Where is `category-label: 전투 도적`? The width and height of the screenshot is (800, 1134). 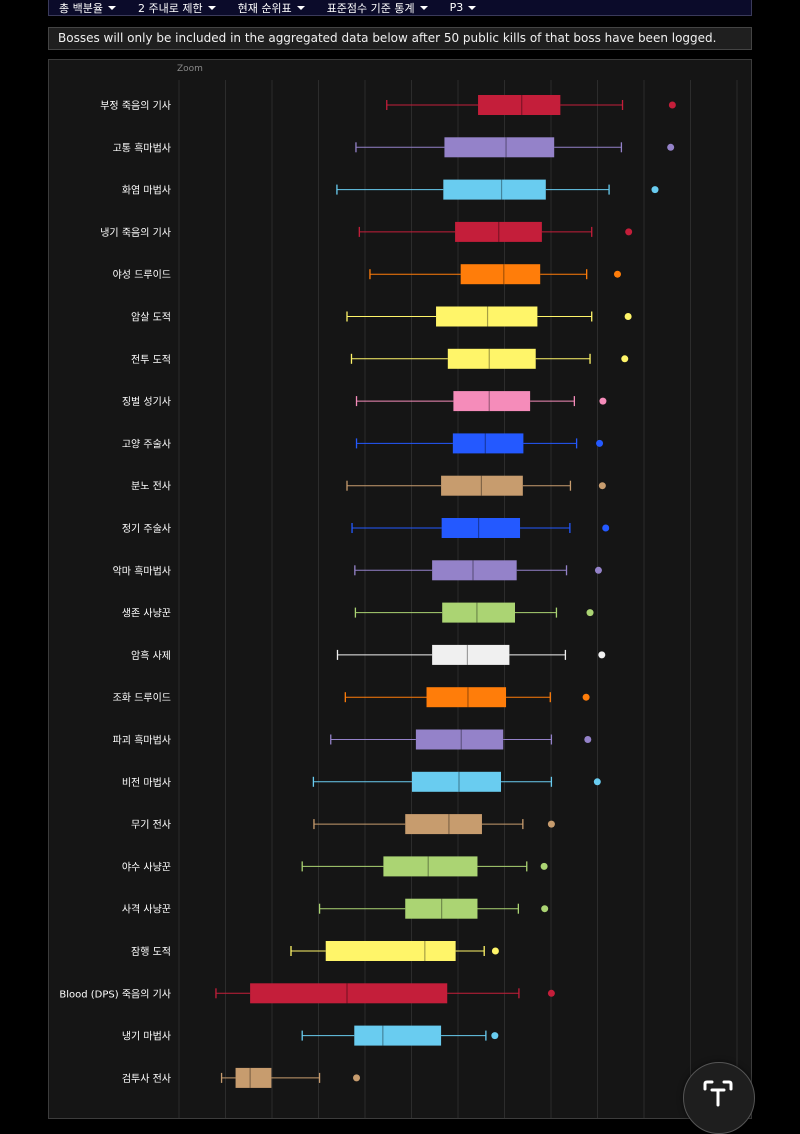 category-label: 전투 도적 is located at coordinates (151, 360).